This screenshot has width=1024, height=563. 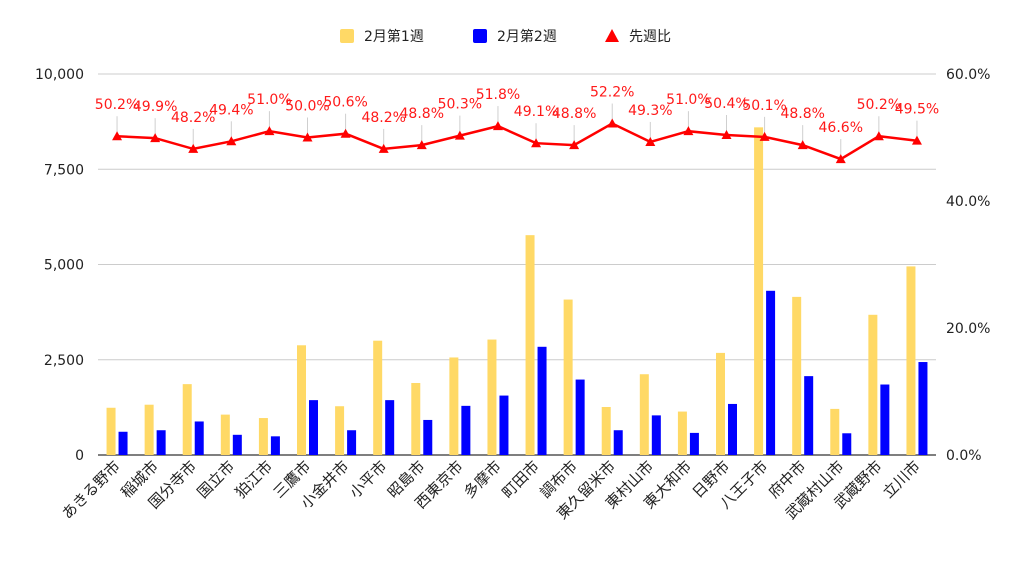 I want to click on ratio-data-label: 49.5%, so click(x=917, y=110).